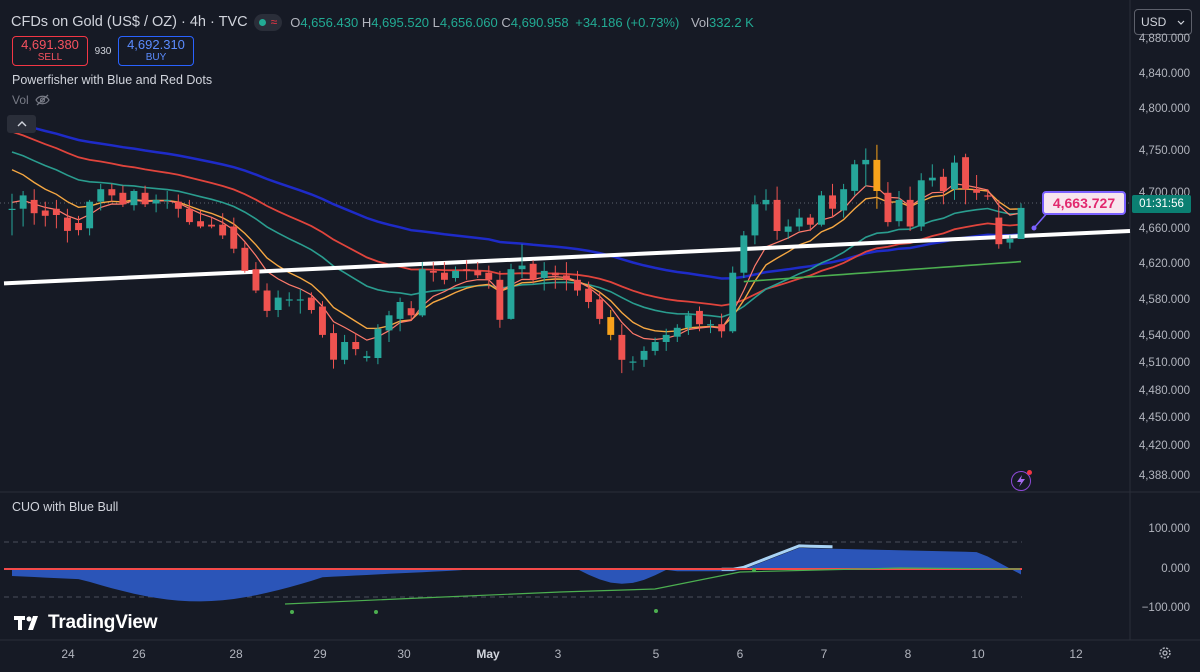 The height and width of the screenshot is (672, 1200). Describe the element at coordinates (1165, 608) in the screenshot. I see `oscillator-axis-label: −100.000` at that location.